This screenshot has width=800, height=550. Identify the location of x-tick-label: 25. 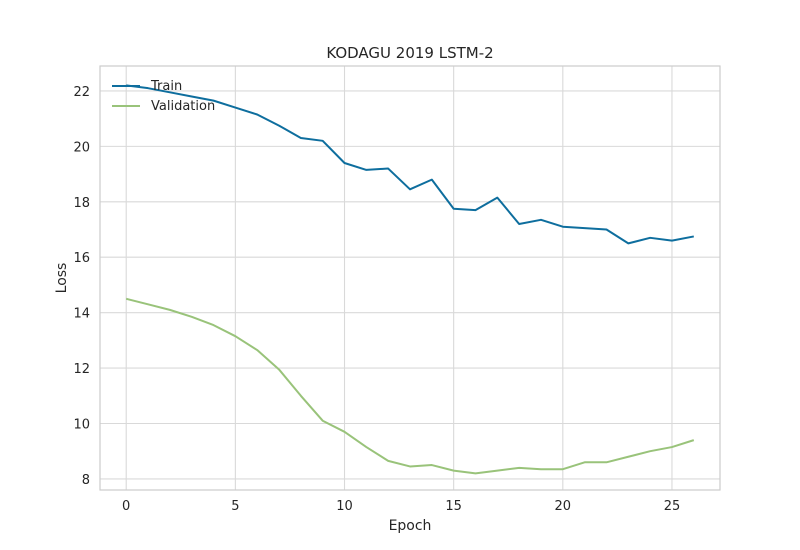
(672, 506).